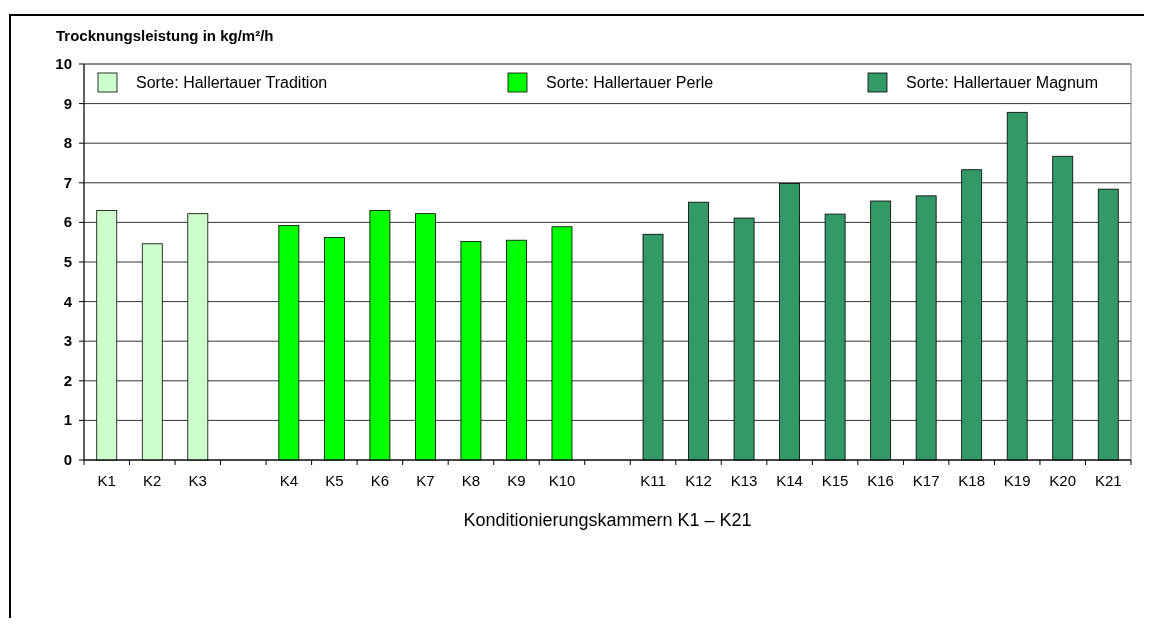 The image size is (1152, 626). I want to click on x-tick-label: K19, so click(1017, 480).